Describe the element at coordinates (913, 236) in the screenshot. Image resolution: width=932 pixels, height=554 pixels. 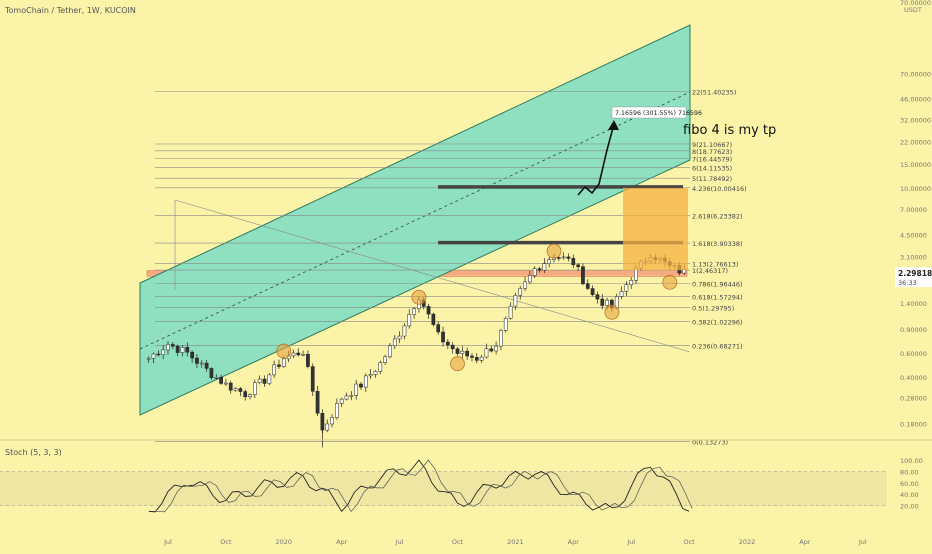
I see `price-axis-tick: 4.50000` at that location.